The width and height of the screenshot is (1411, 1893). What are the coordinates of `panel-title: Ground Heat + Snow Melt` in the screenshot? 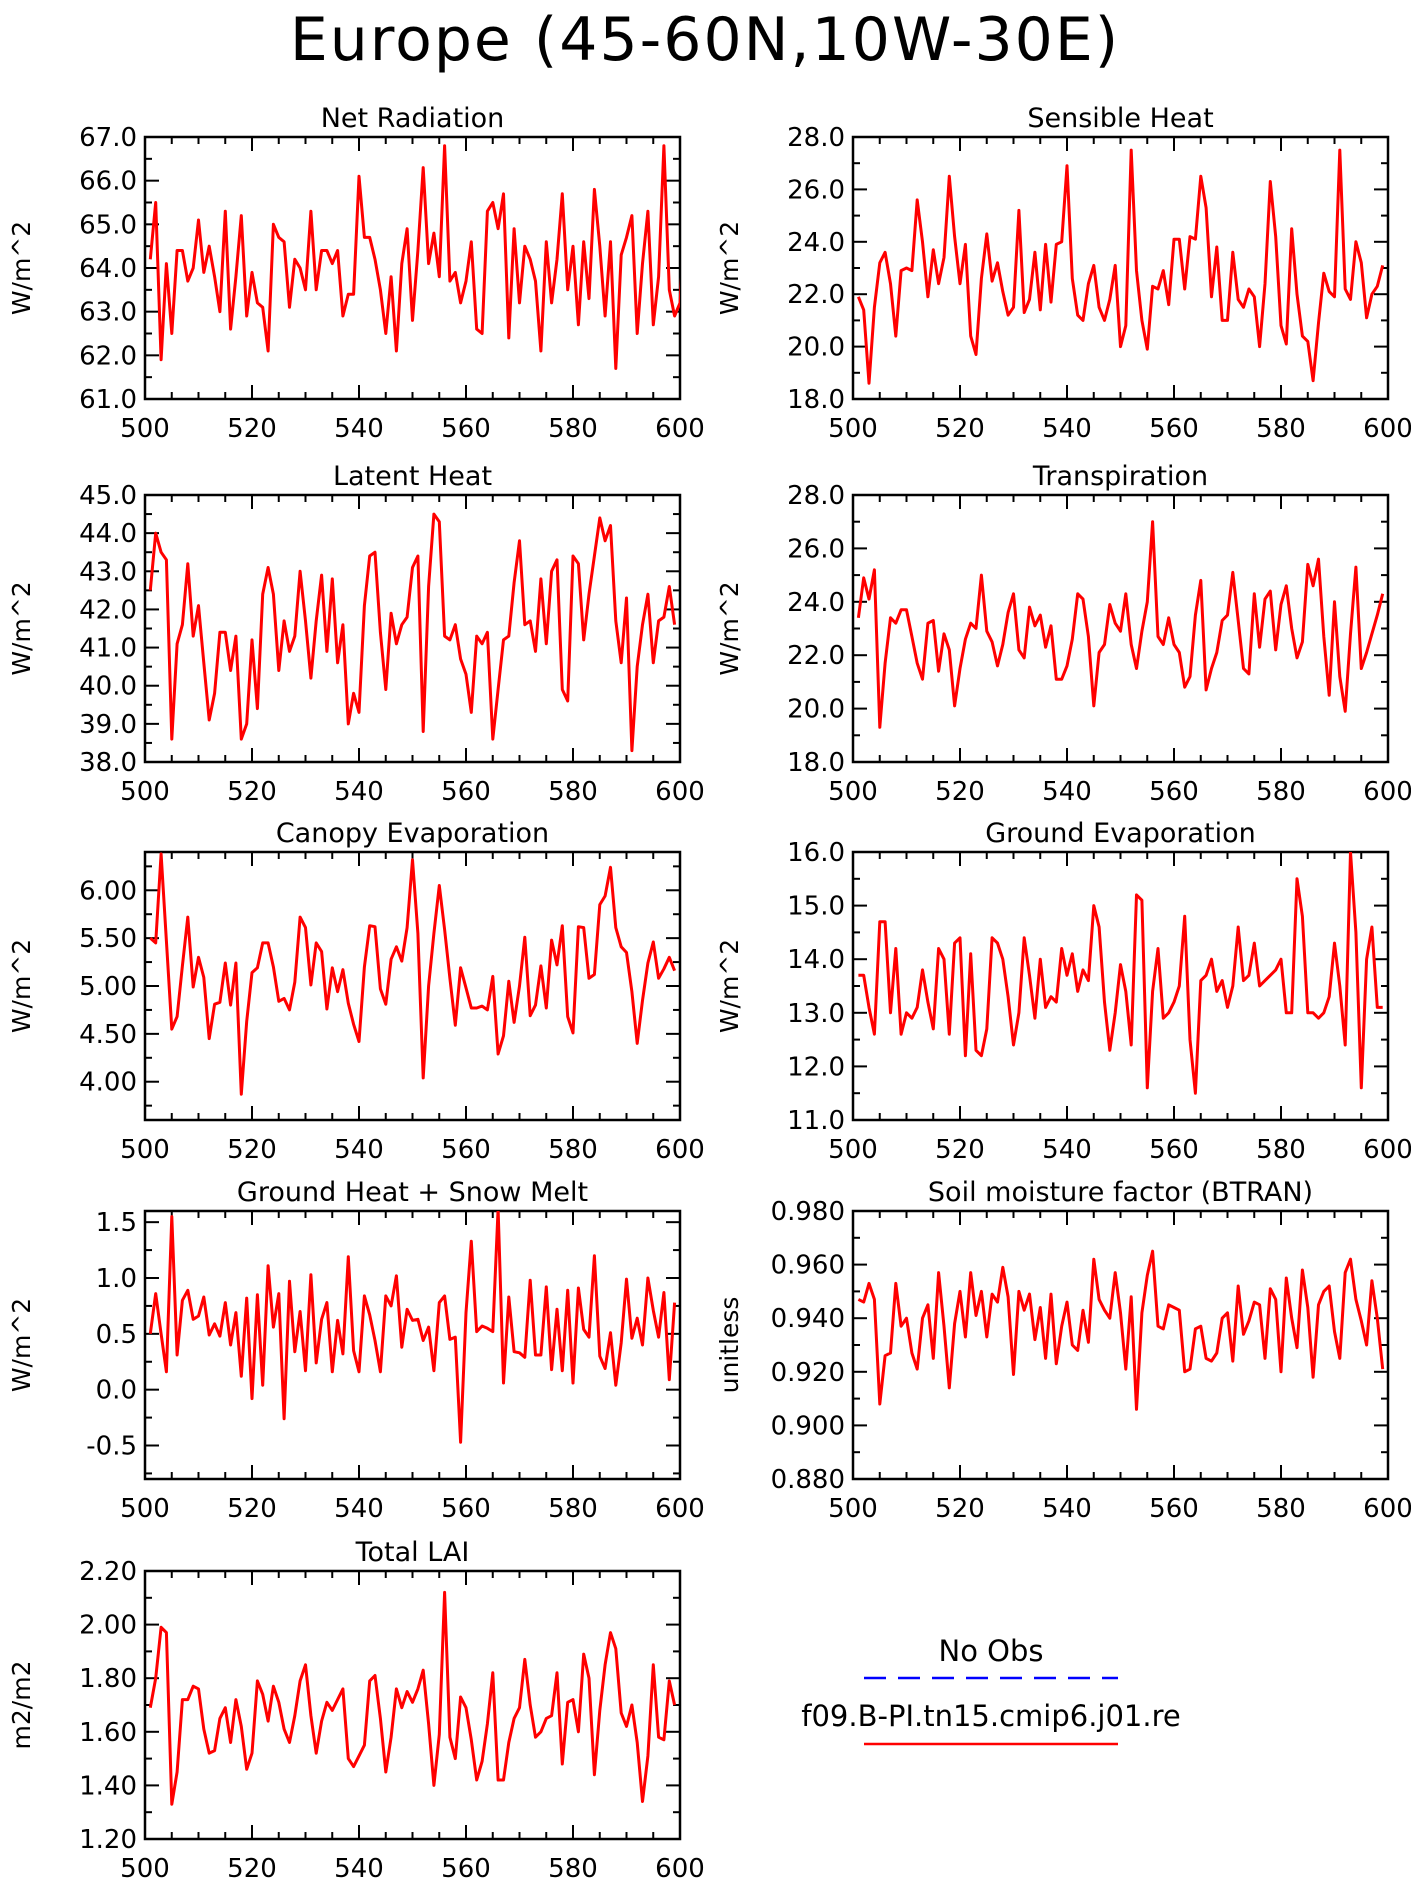 It's located at (412, 1192).